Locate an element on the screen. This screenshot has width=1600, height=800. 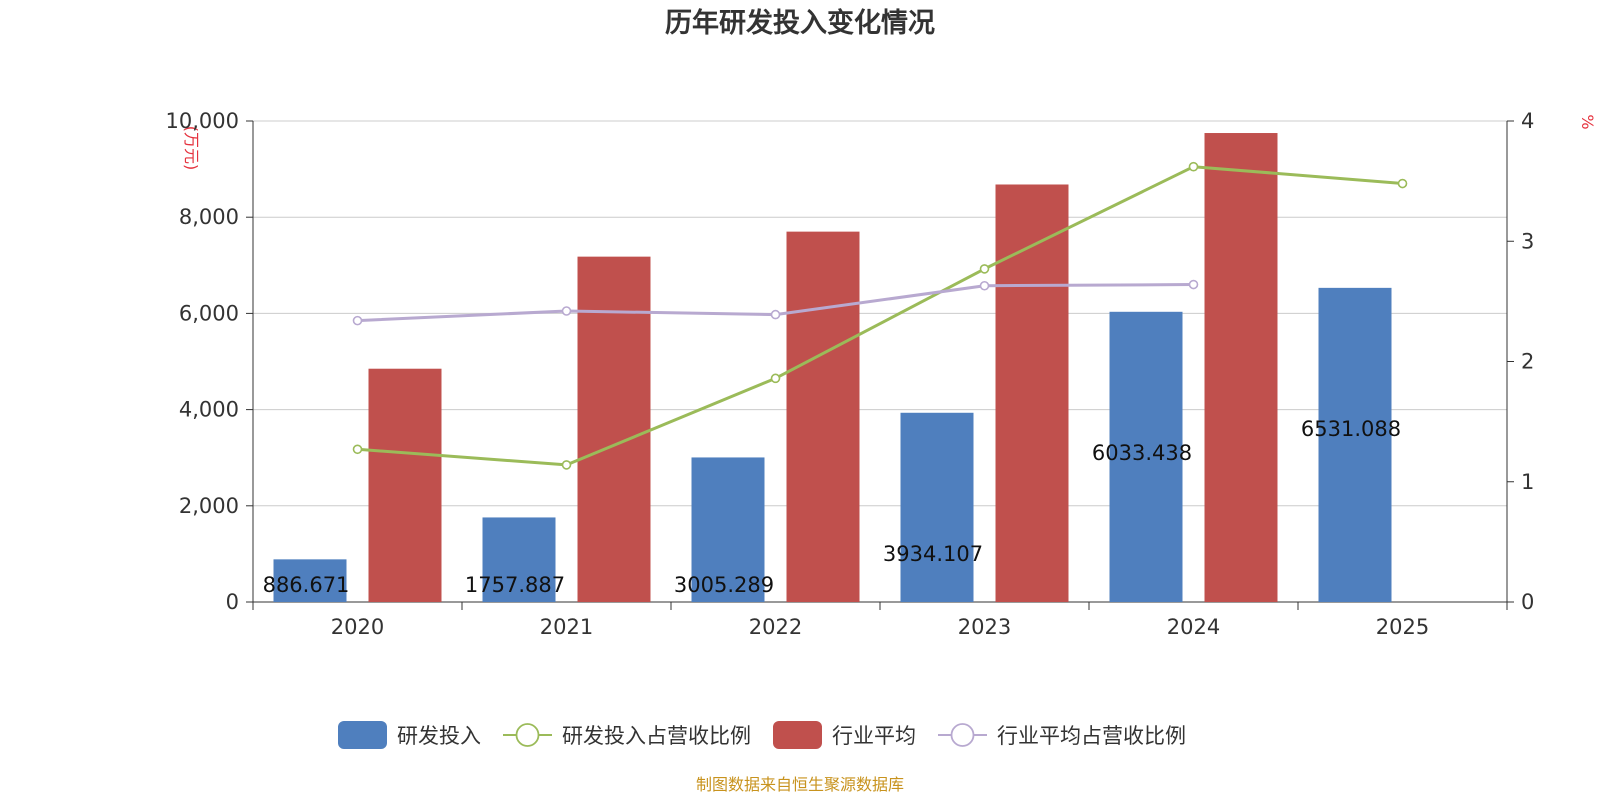
data-label: 3934.107 is located at coordinates (933, 554).